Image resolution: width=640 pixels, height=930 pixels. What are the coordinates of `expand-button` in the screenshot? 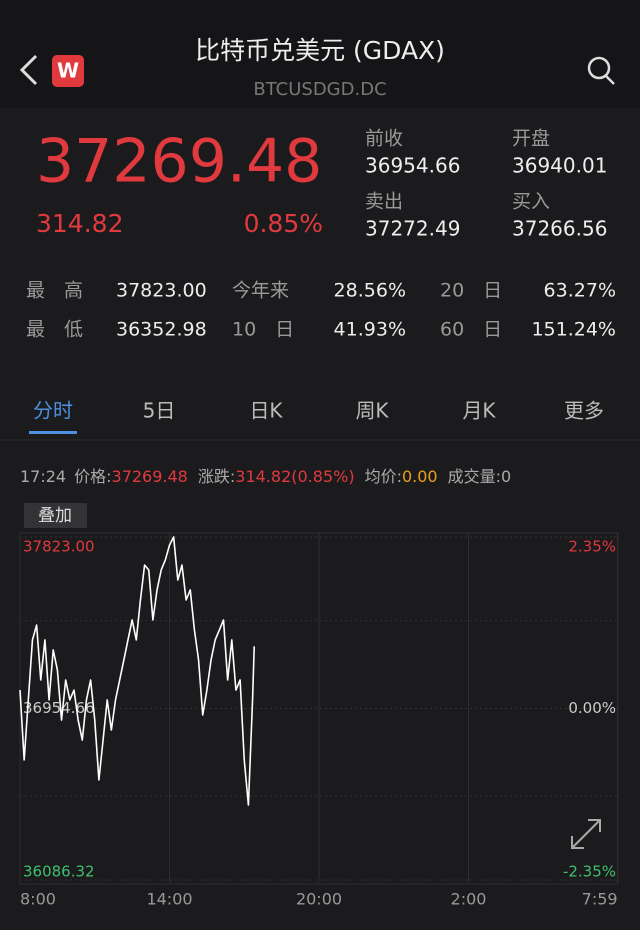 It's located at (586, 834).